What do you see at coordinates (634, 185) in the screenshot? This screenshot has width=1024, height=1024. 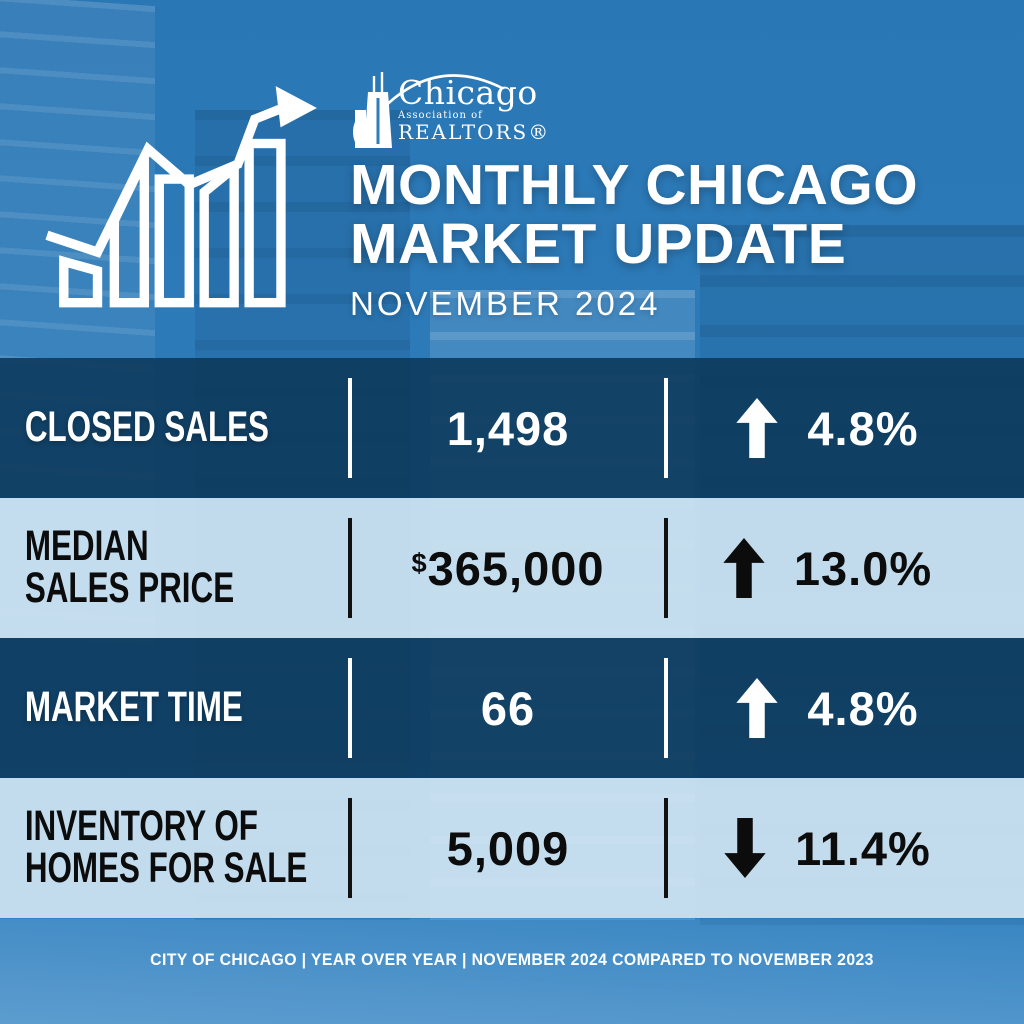 I see `title-line-1: MONTHLY CHICAGO` at bounding box center [634, 185].